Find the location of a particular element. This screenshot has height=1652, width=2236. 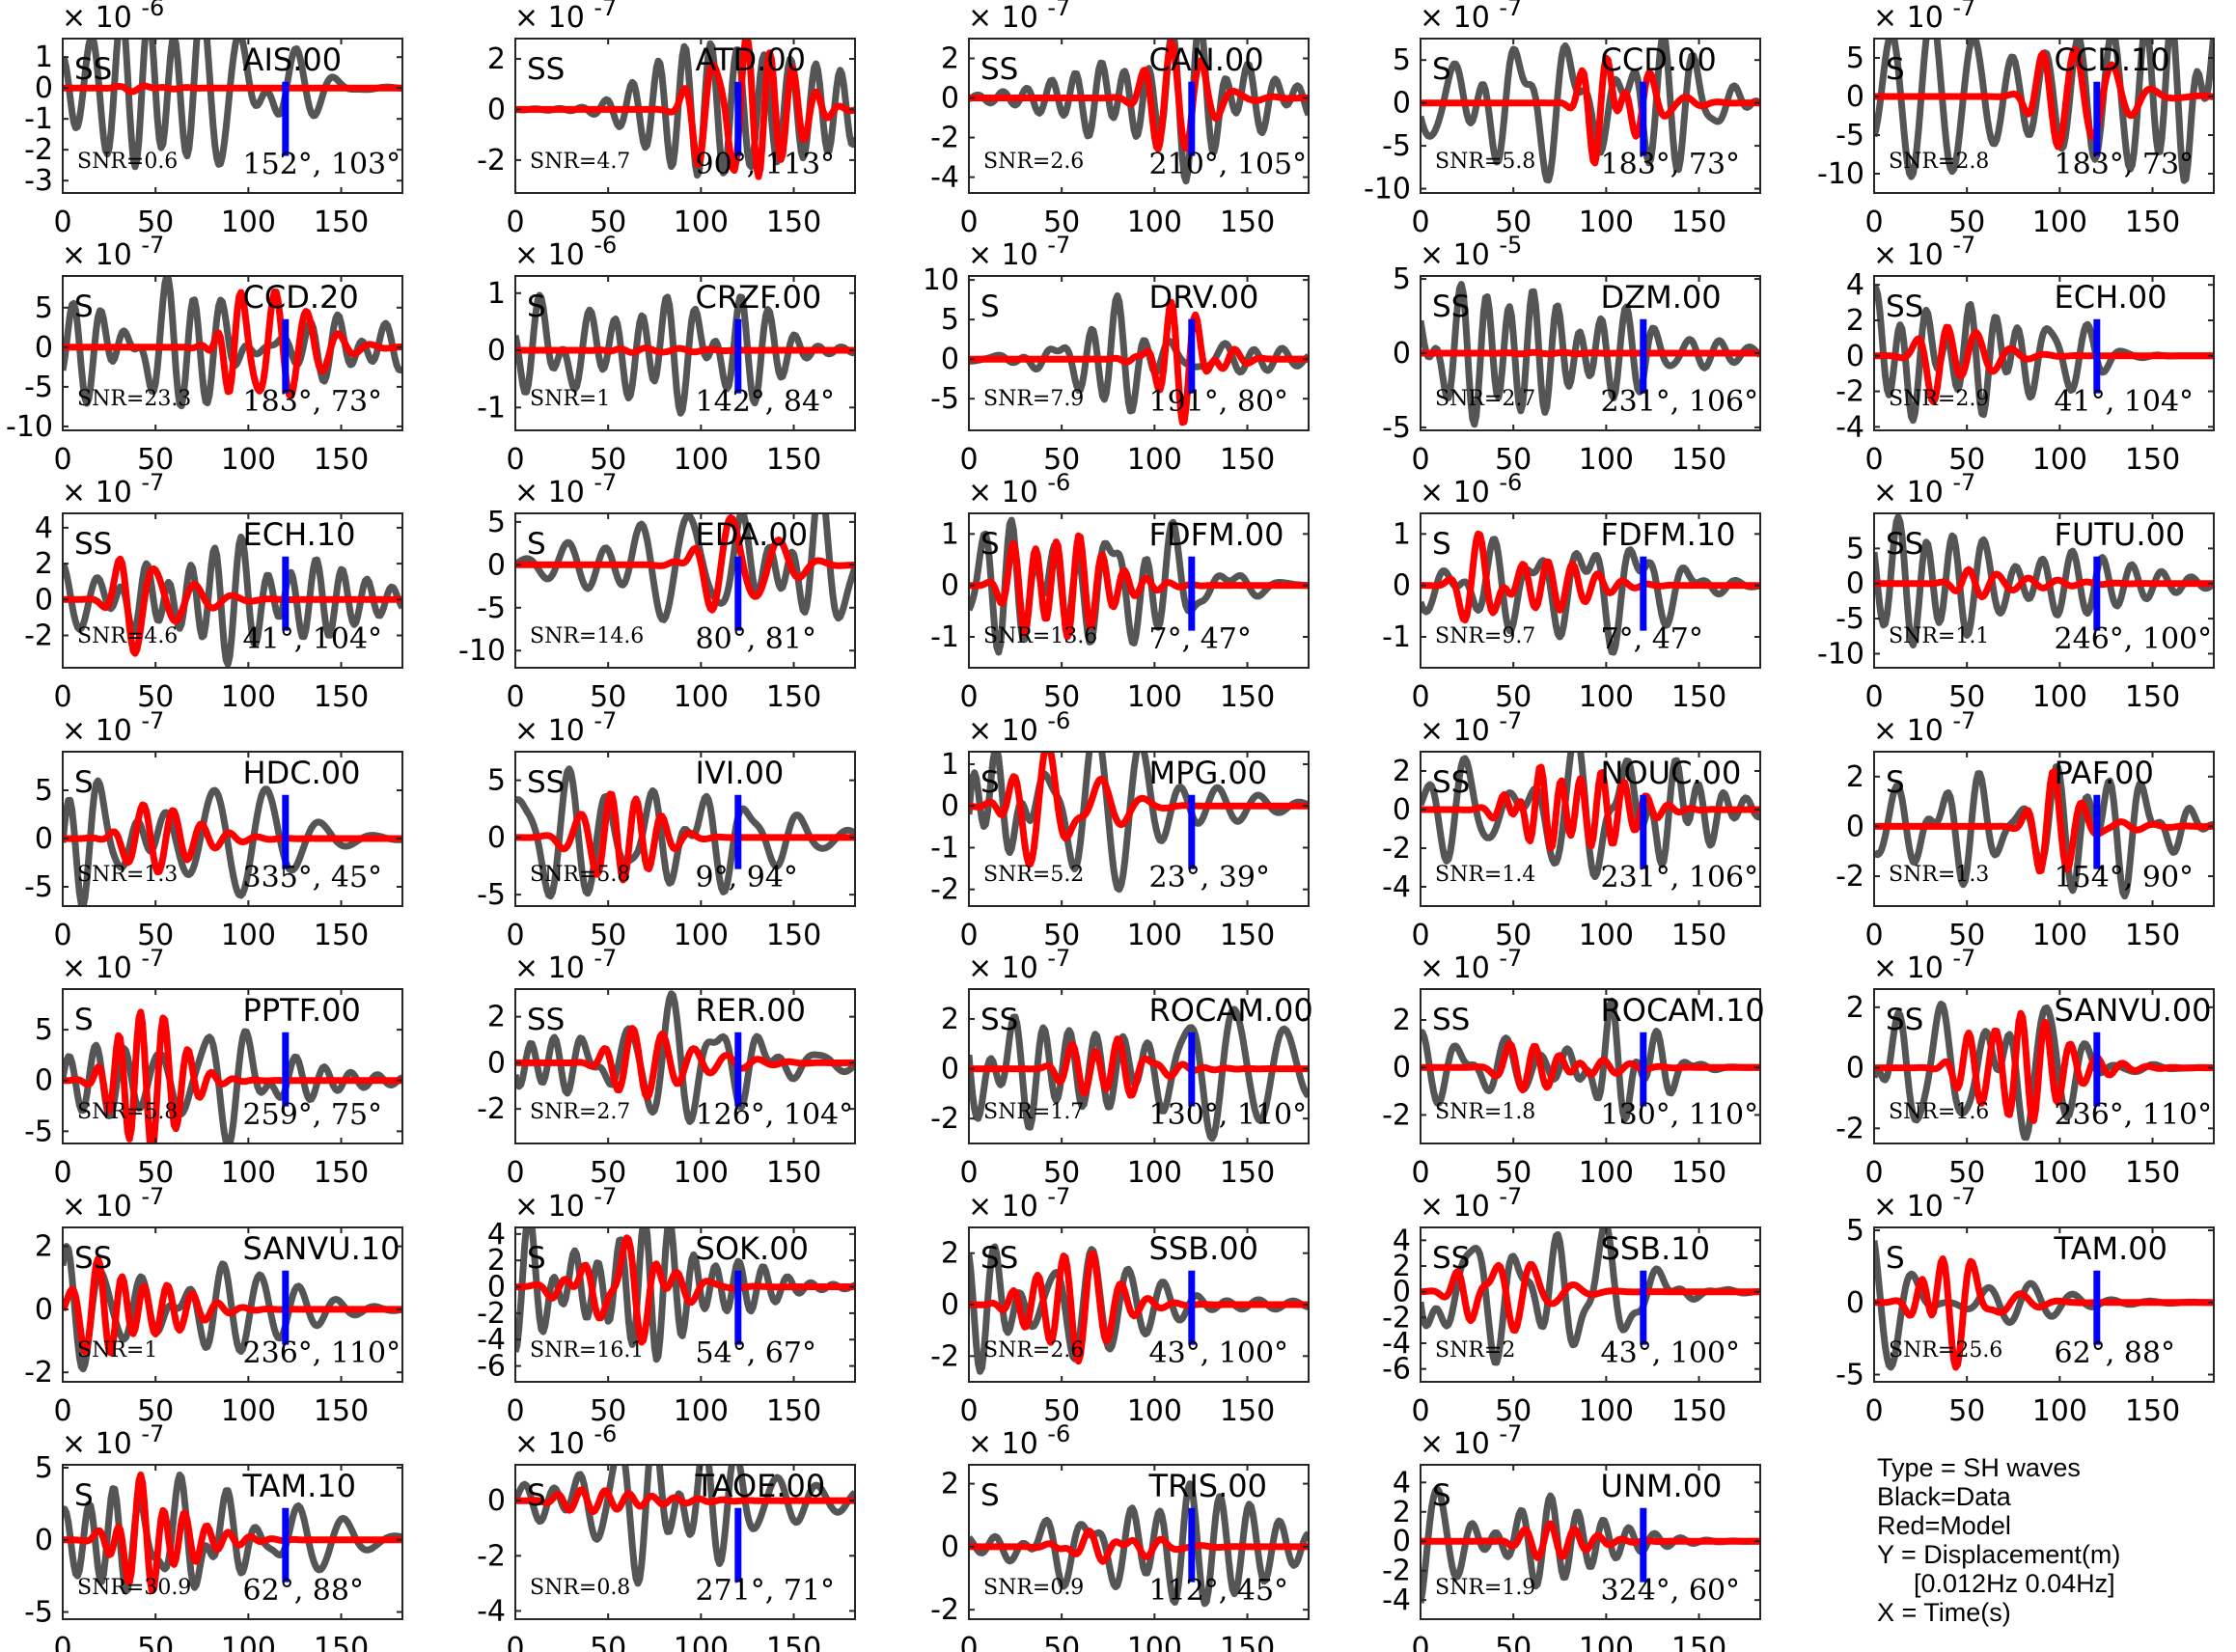

y-tick-label: 1 is located at coordinates (44, 57).